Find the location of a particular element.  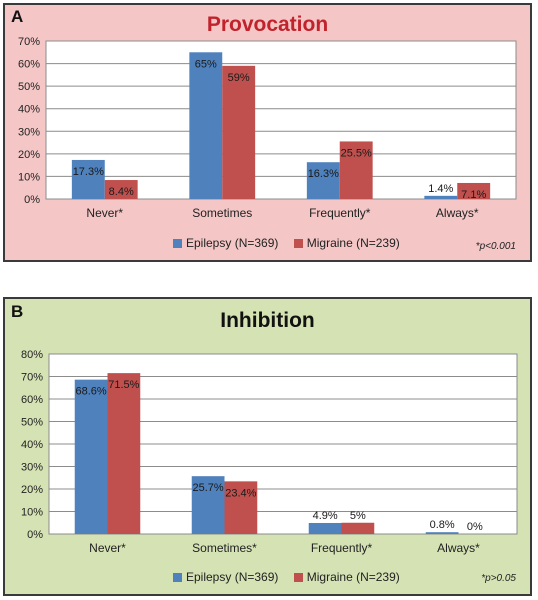

significance-note: *p>0.05 is located at coordinates (498, 578).